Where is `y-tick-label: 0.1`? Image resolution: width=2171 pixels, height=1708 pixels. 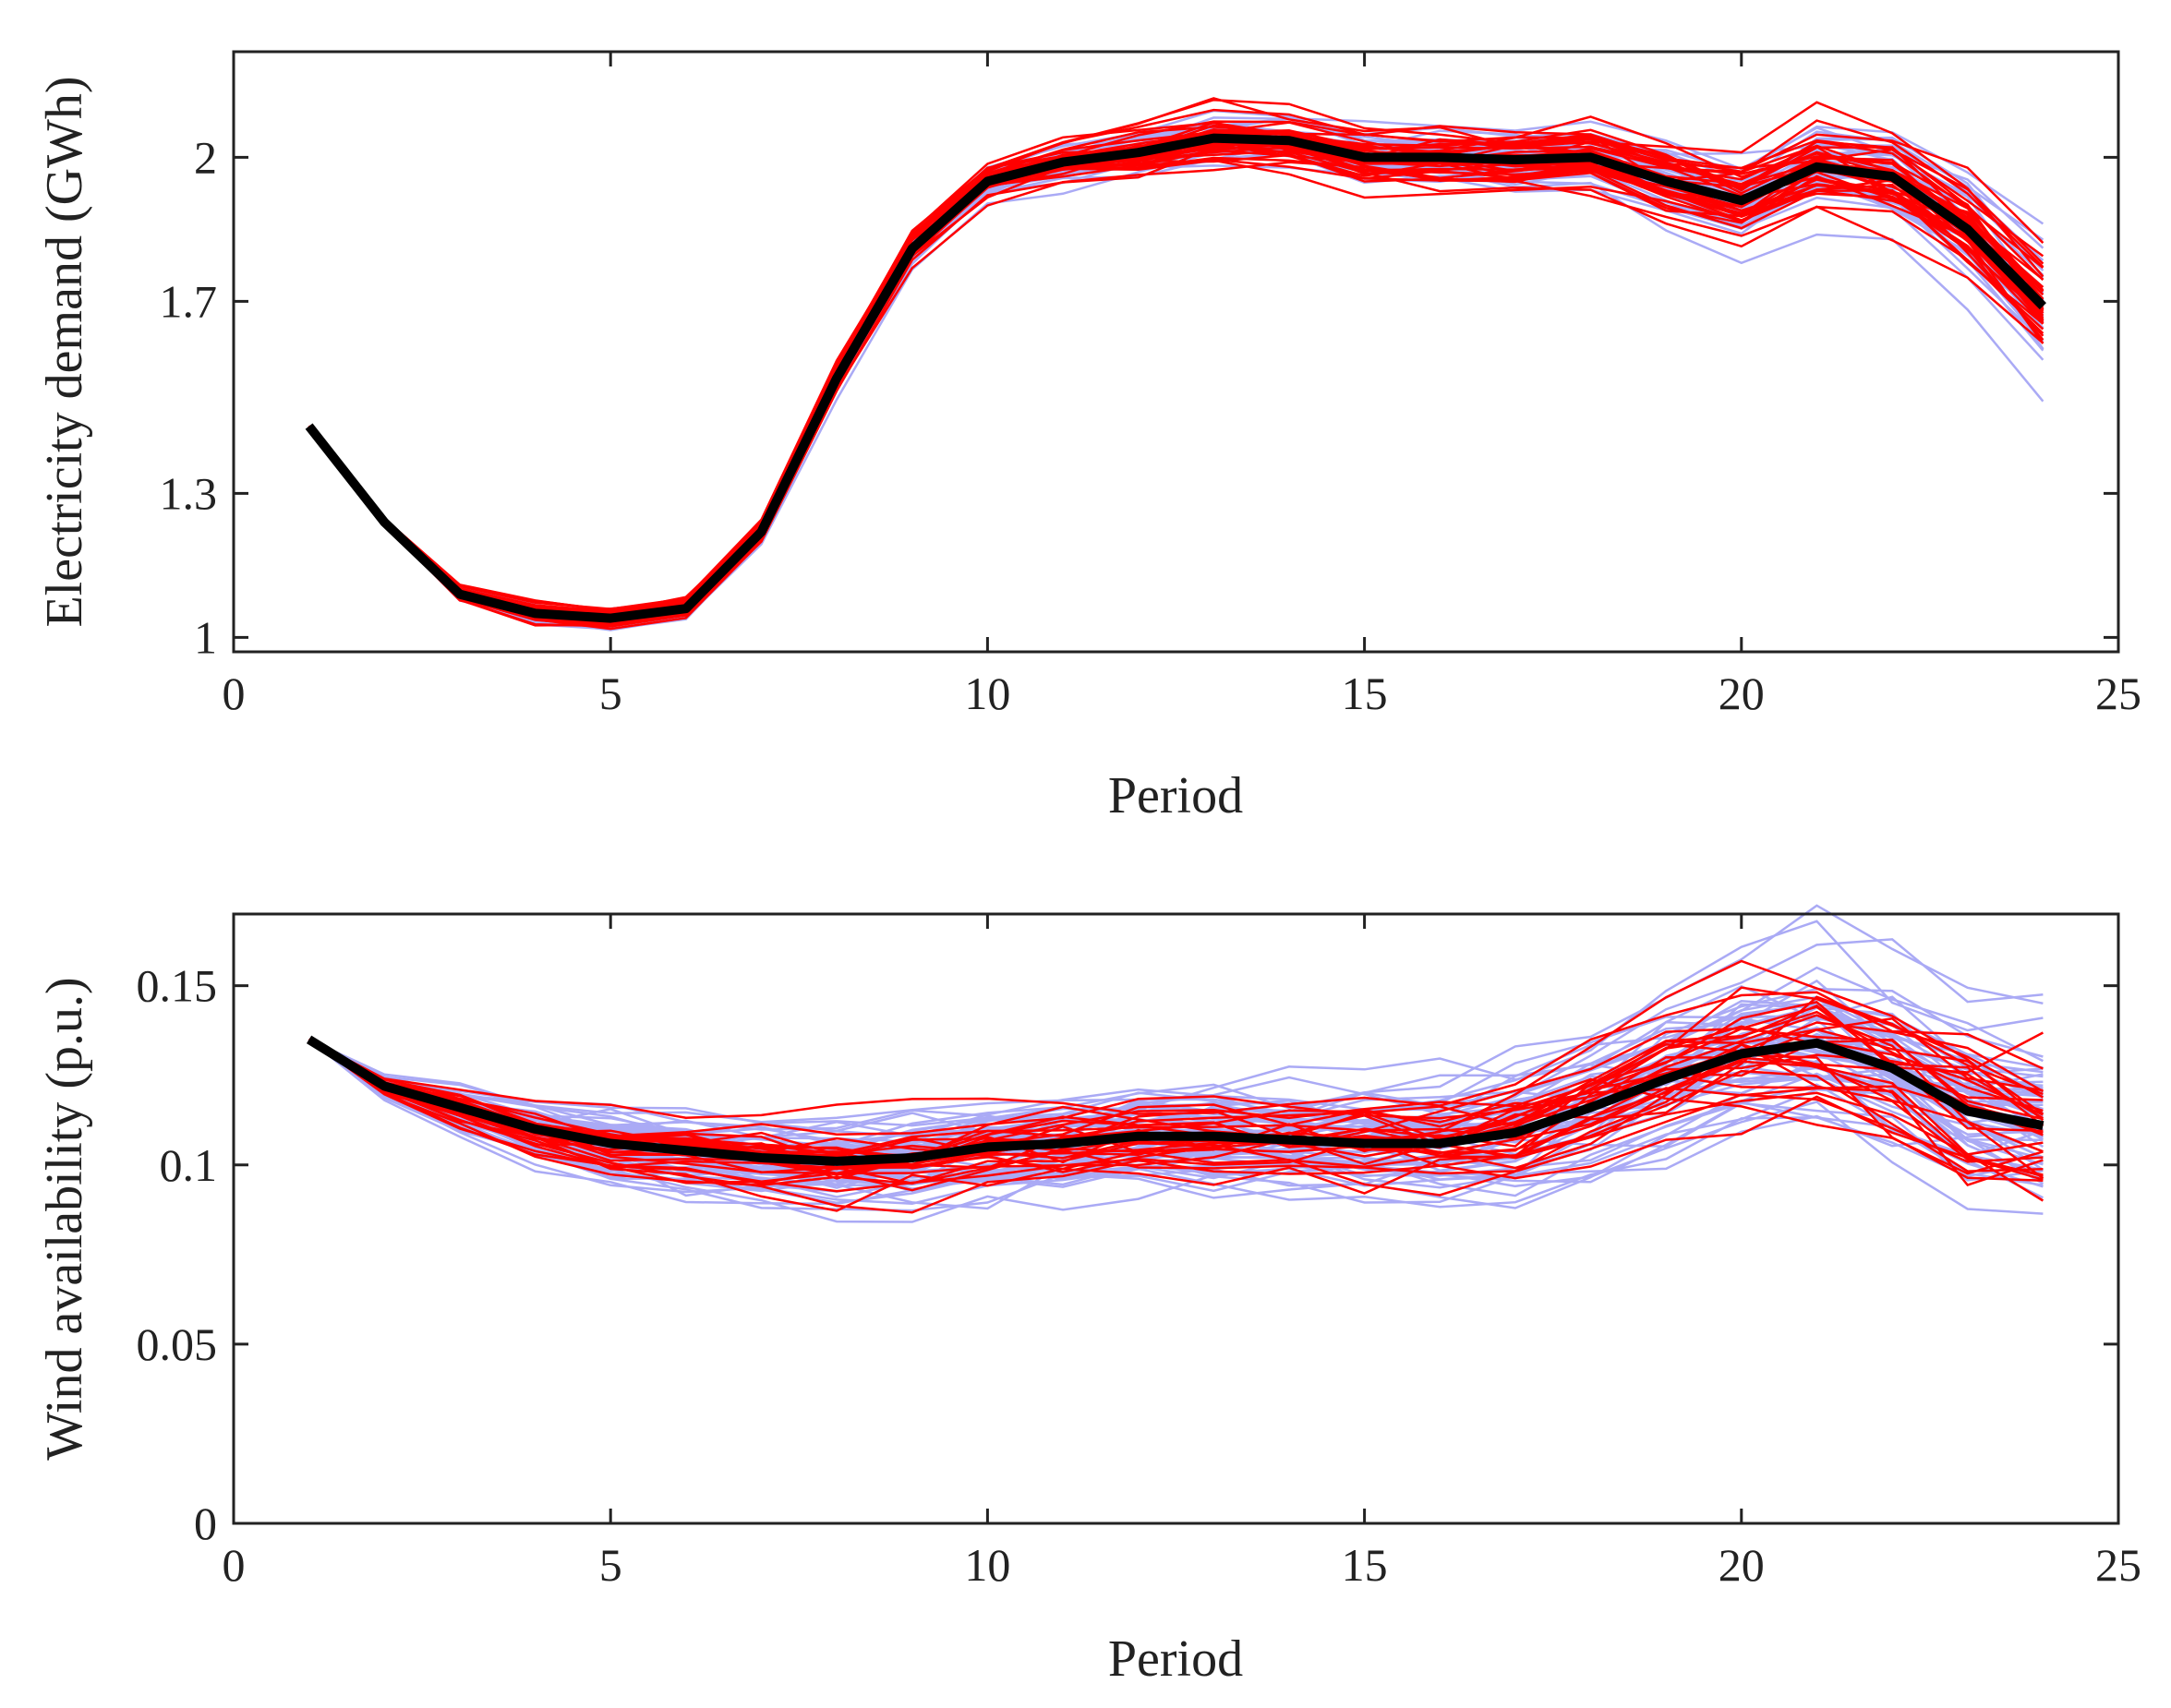 y-tick-label: 0.1 is located at coordinates (189, 1165).